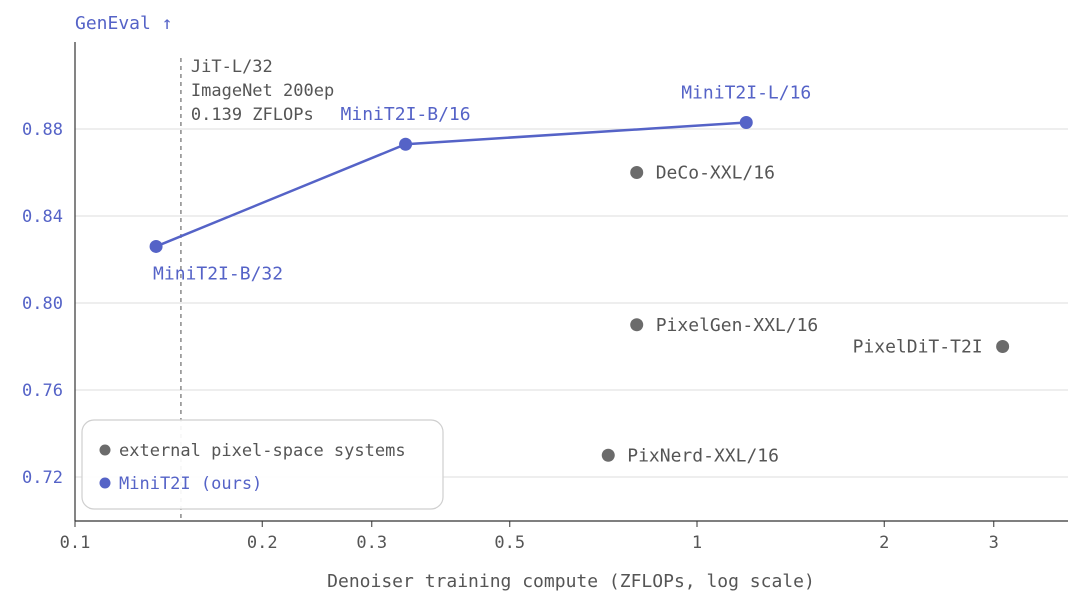 The image size is (1080, 594). What do you see at coordinates (715, 173) in the screenshot?
I see `point-label-deco-xxl-16: DeCo-XXL/16` at bounding box center [715, 173].